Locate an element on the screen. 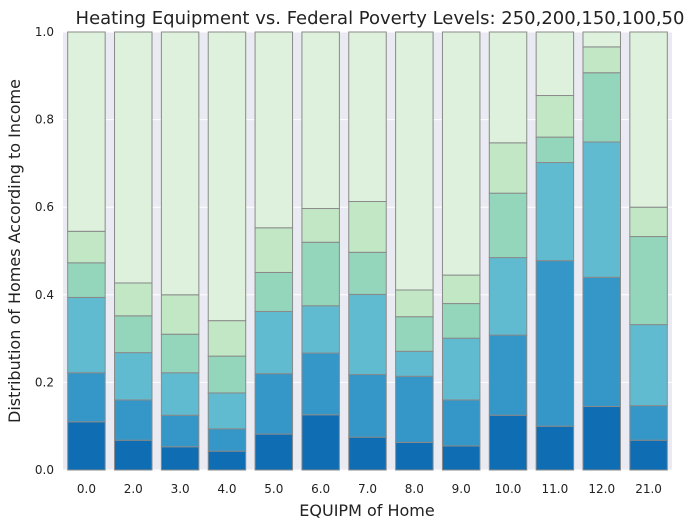 The image size is (695, 530). bar-stack-10.0 is located at coordinates (508, 251).